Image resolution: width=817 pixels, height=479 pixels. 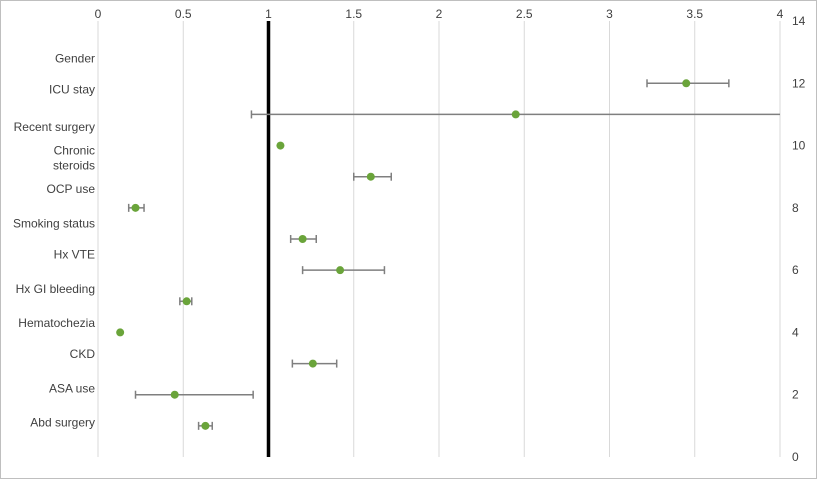 What do you see at coordinates (72, 90) in the screenshot?
I see `category-label: ICU stay` at bounding box center [72, 90].